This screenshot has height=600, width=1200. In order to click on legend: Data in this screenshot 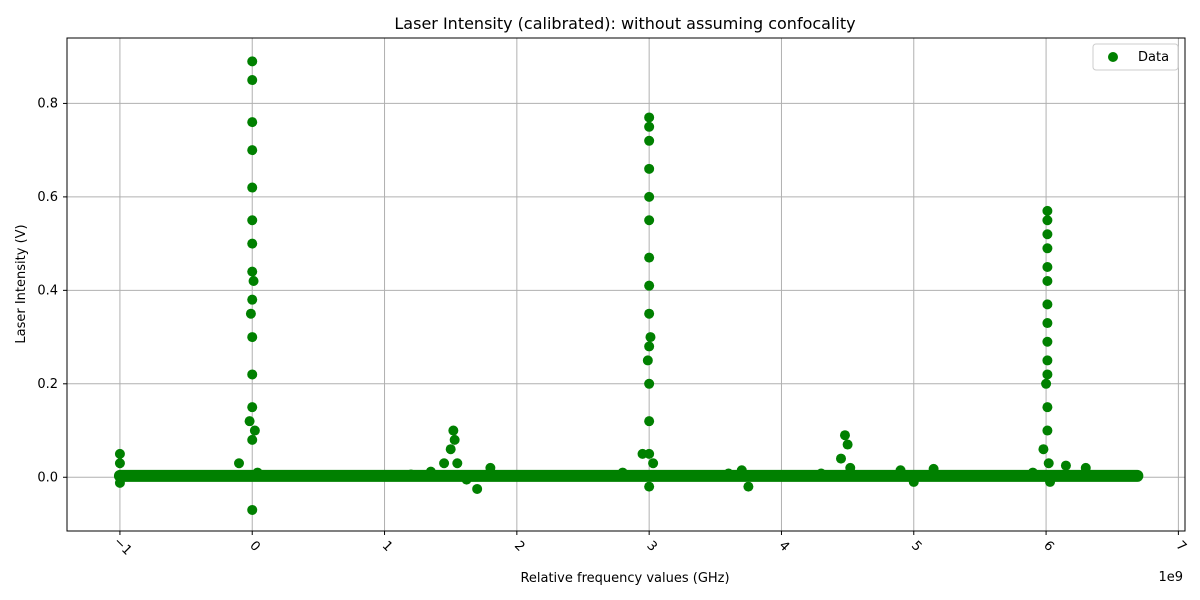, I will do `click(1135, 57)`.